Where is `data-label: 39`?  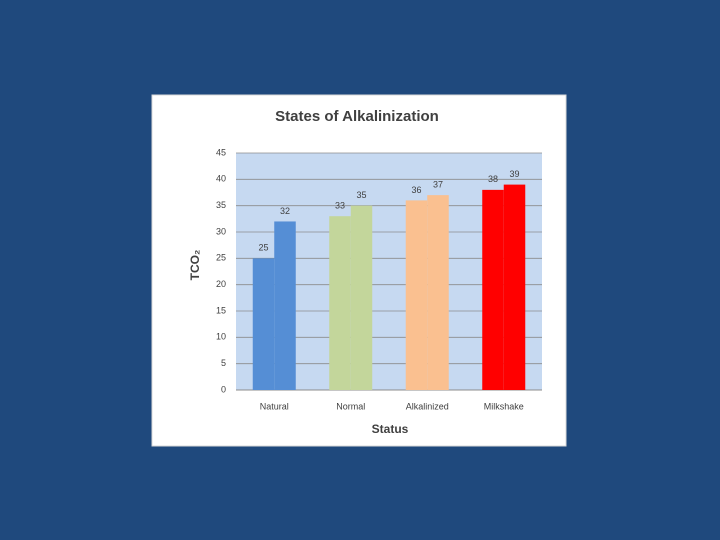
data-label: 39 is located at coordinates (514, 174).